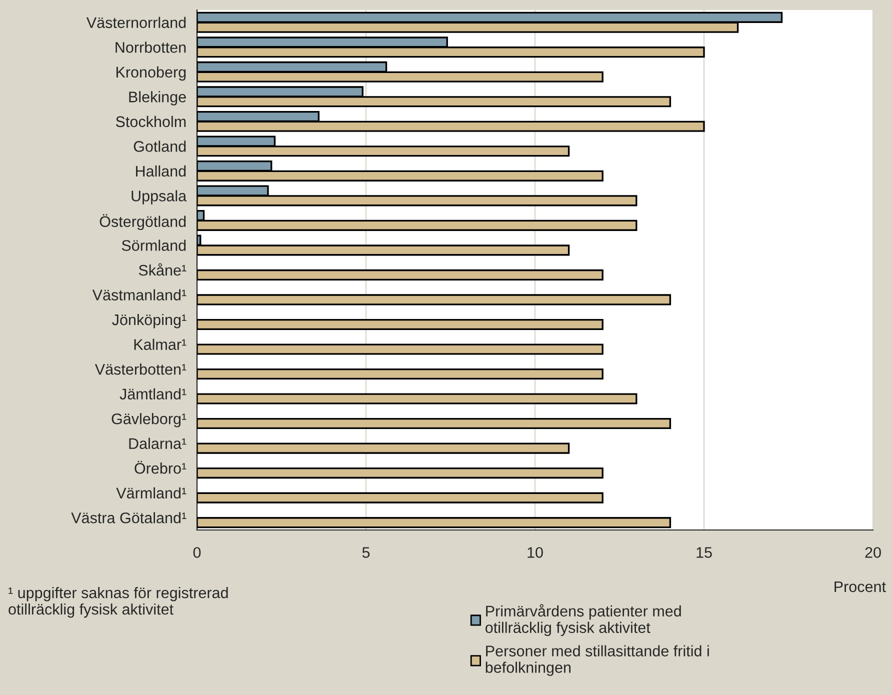 The width and height of the screenshot is (892, 695). What do you see at coordinates (161, 171) in the screenshot?
I see `y-tick-label: Halland` at bounding box center [161, 171].